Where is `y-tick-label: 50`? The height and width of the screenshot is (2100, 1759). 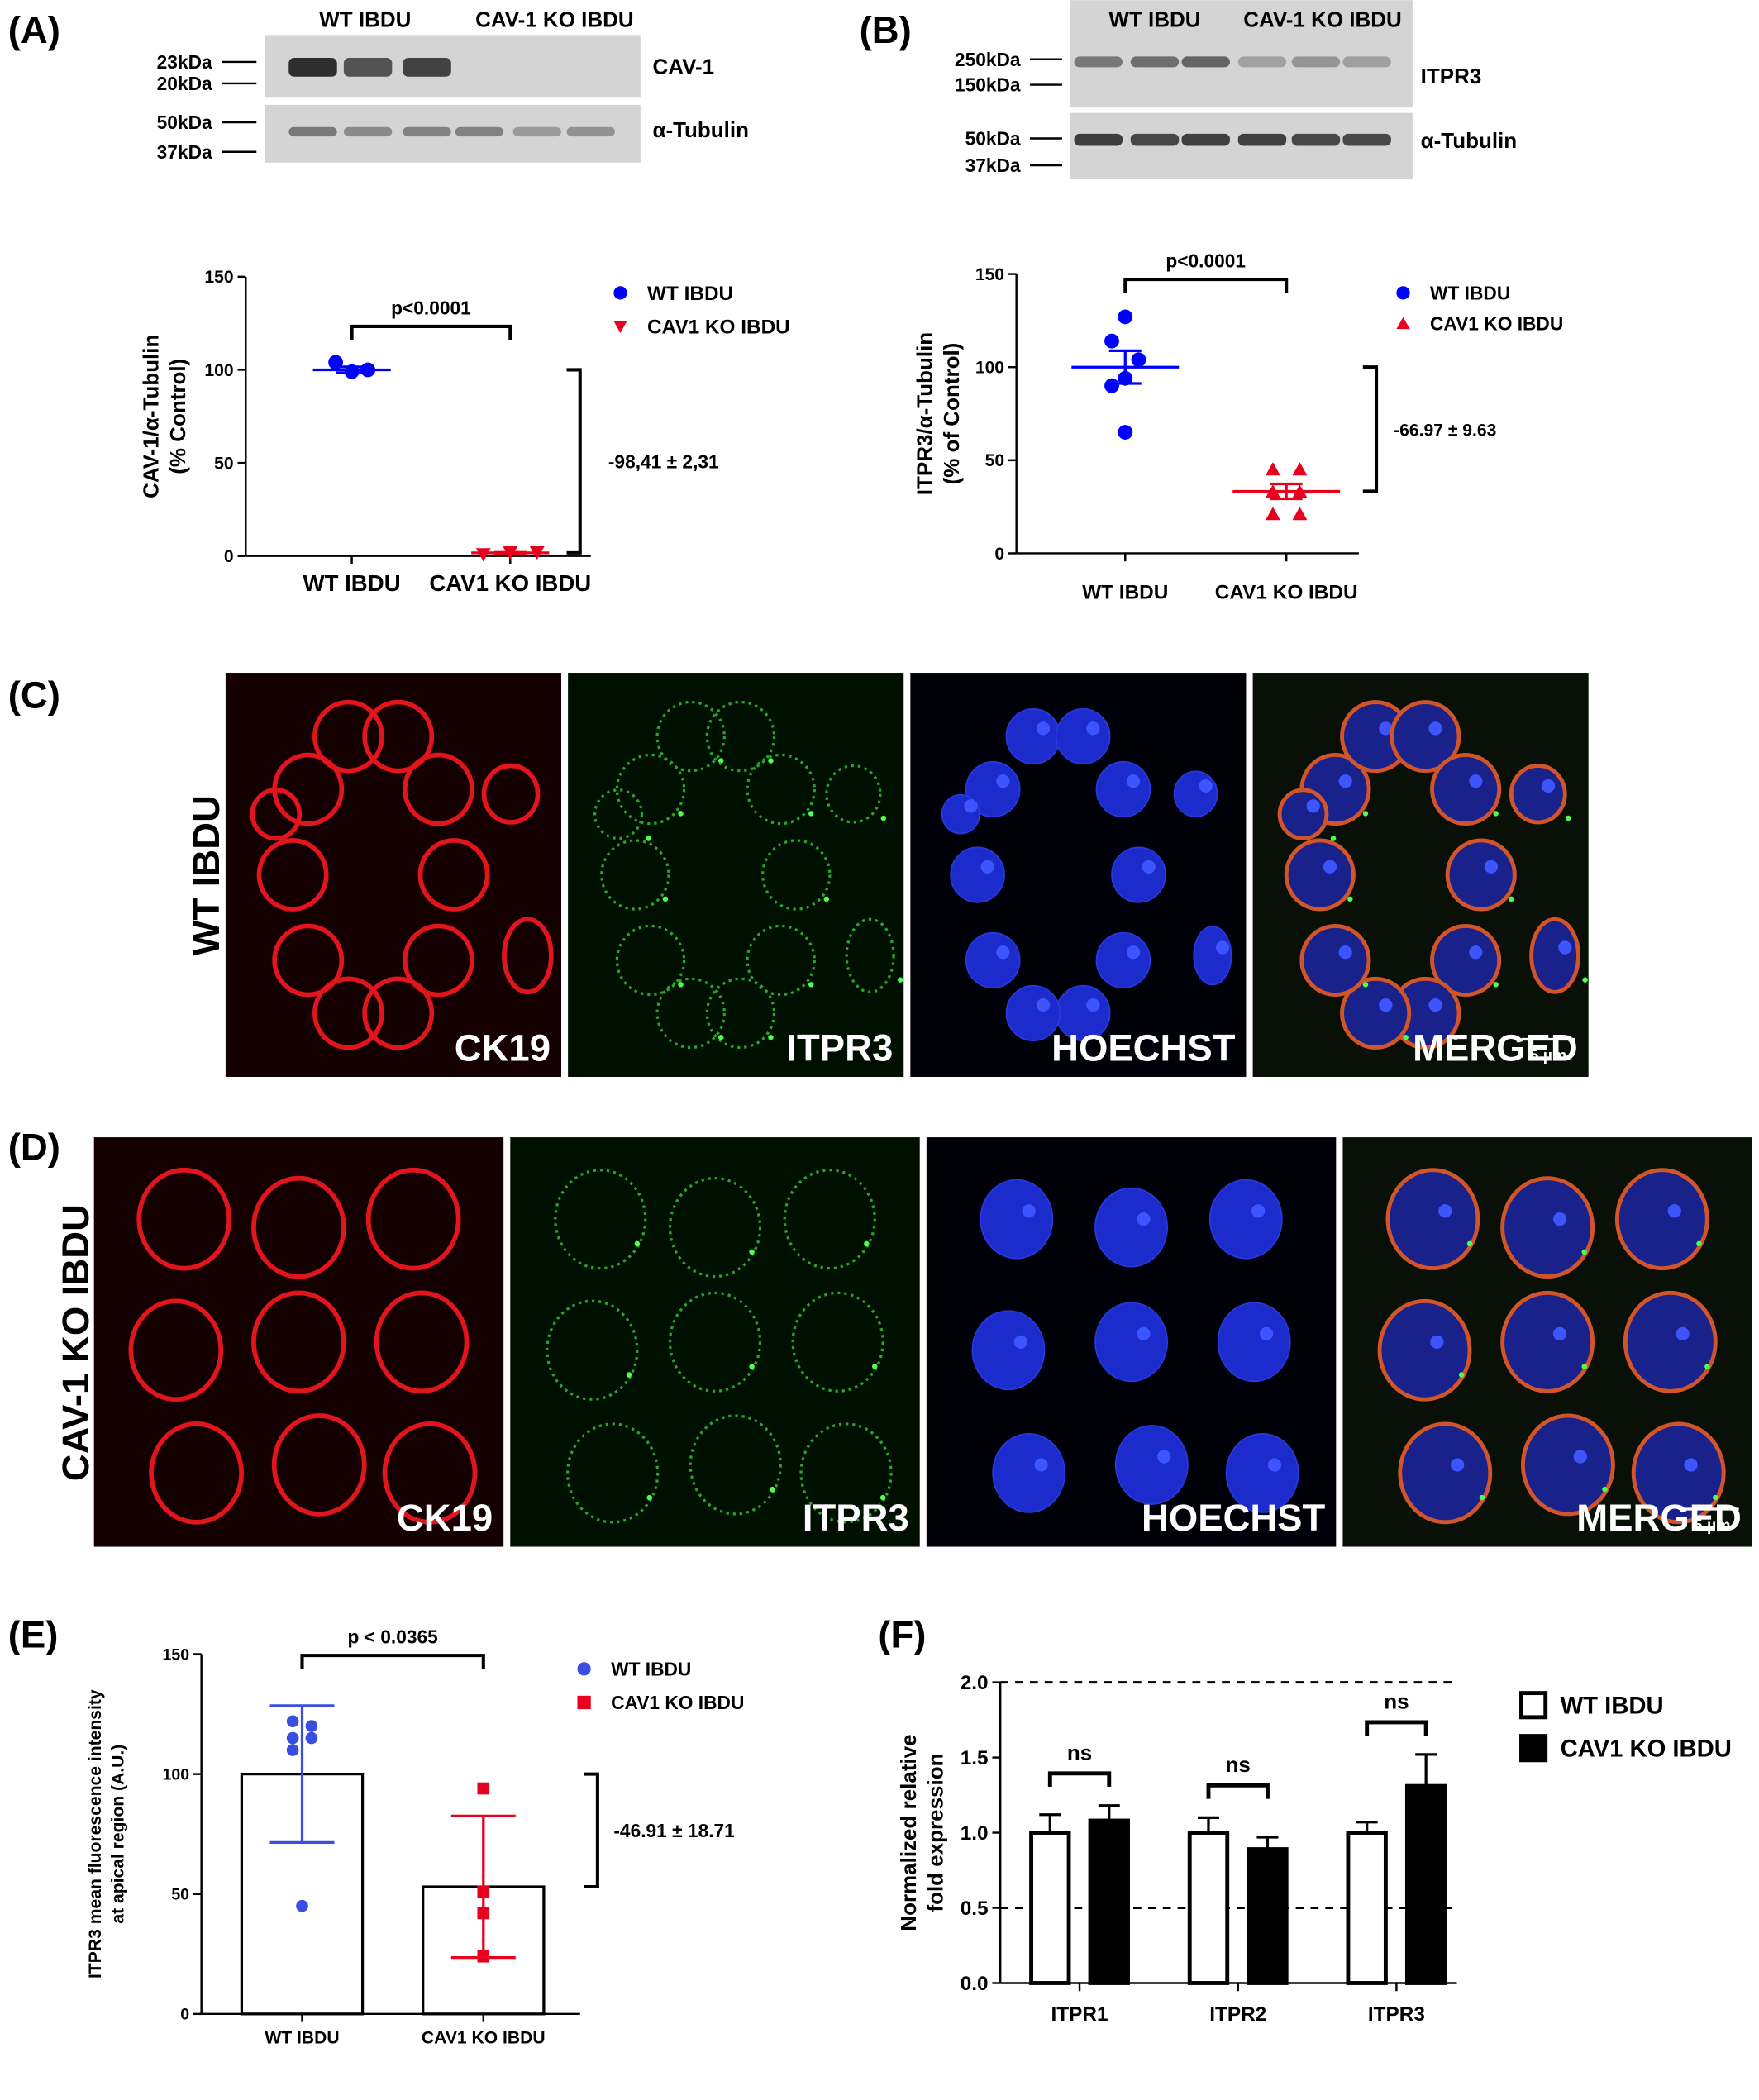
y-tick-label: 50 is located at coordinates (223, 464).